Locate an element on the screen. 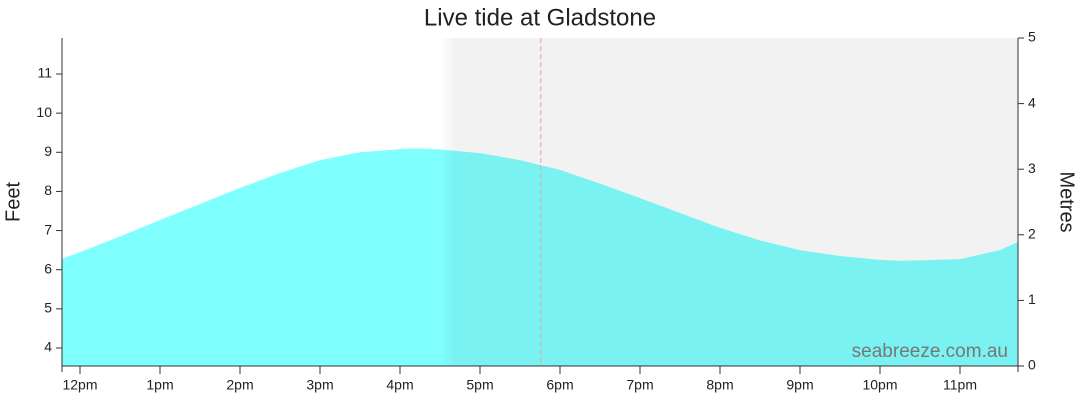 The height and width of the screenshot is (414, 1080). y2-axis-label: Metres is located at coordinates (1067, 201).